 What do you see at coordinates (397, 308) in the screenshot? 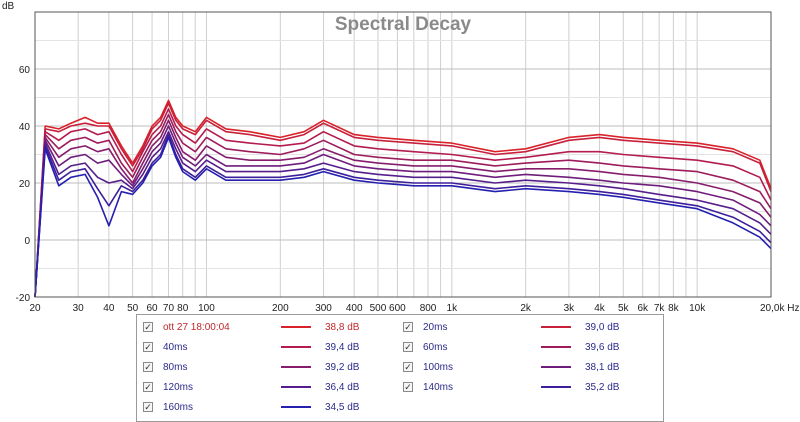
I see `x-tick-label: 600` at bounding box center [397, 308].